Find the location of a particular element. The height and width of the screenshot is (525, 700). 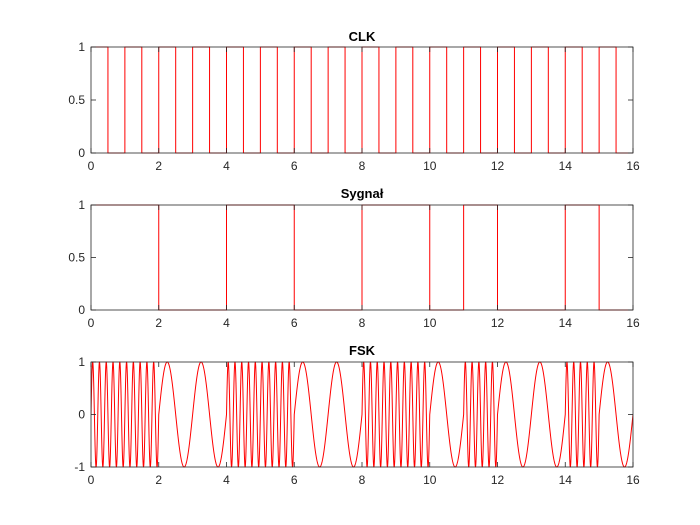

fsk-ytick-label: 0 is located at coordinates (81, 415).